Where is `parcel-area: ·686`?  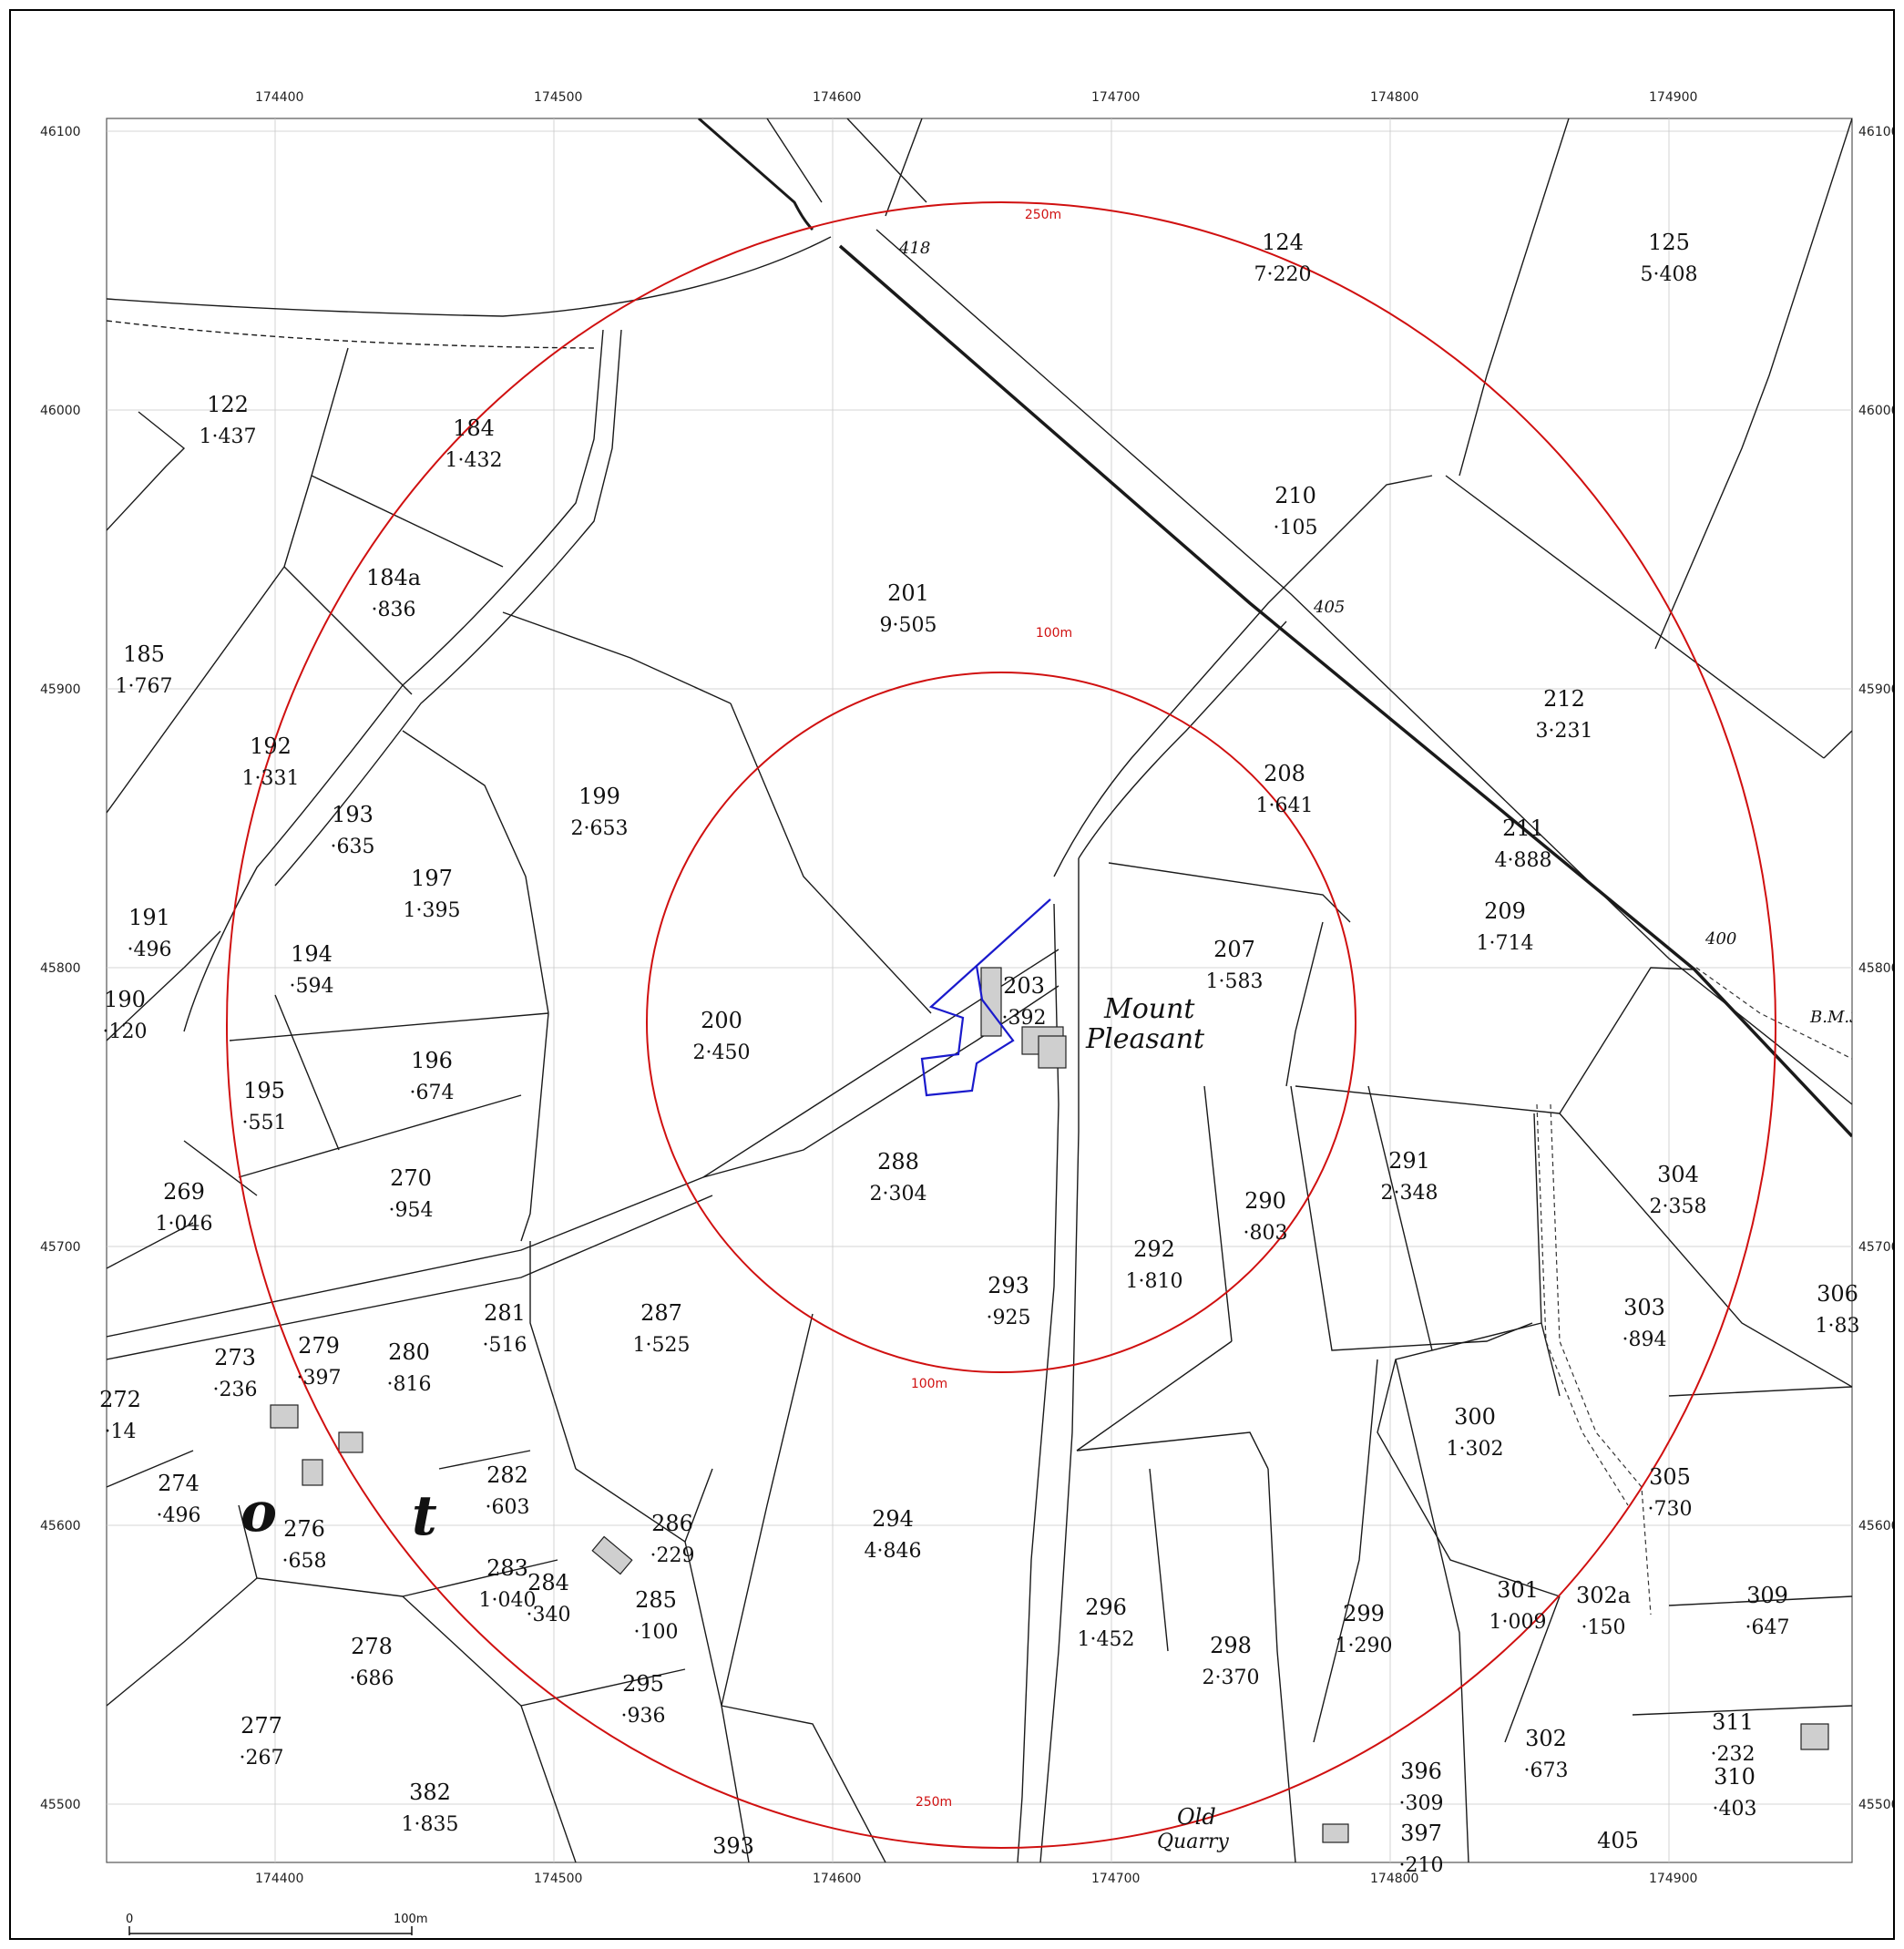 parcel-area: ·686 is located at coordinates (372, 1678).